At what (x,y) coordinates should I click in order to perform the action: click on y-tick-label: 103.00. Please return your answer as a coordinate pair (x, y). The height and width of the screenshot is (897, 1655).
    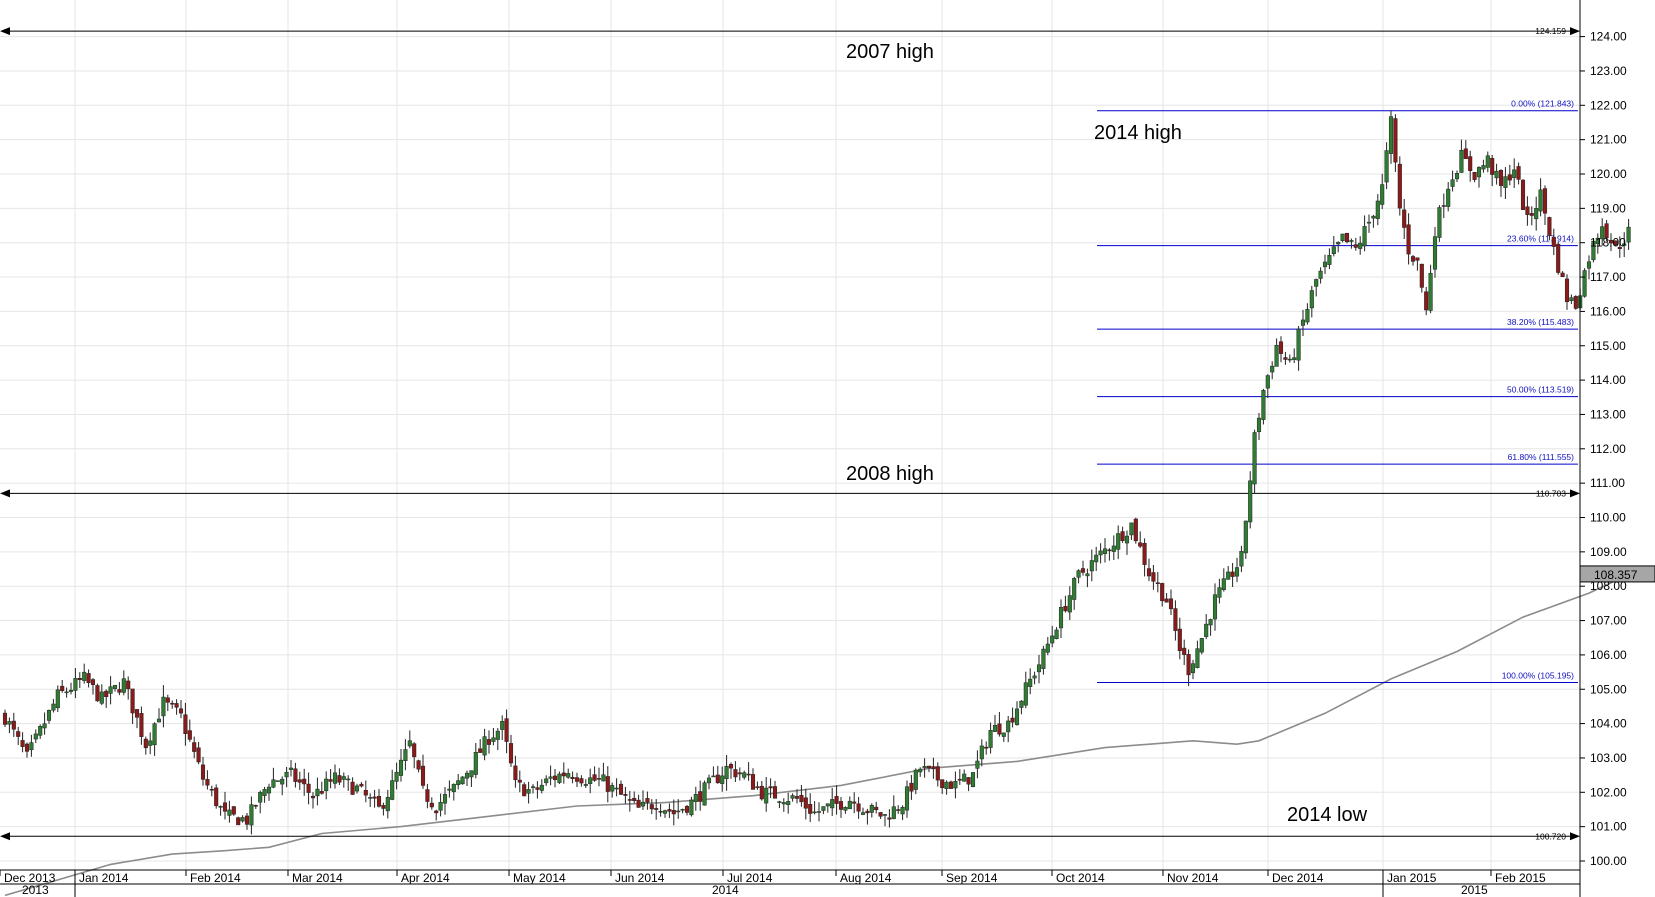
    Looking at the image, I should click on (1608, 758).